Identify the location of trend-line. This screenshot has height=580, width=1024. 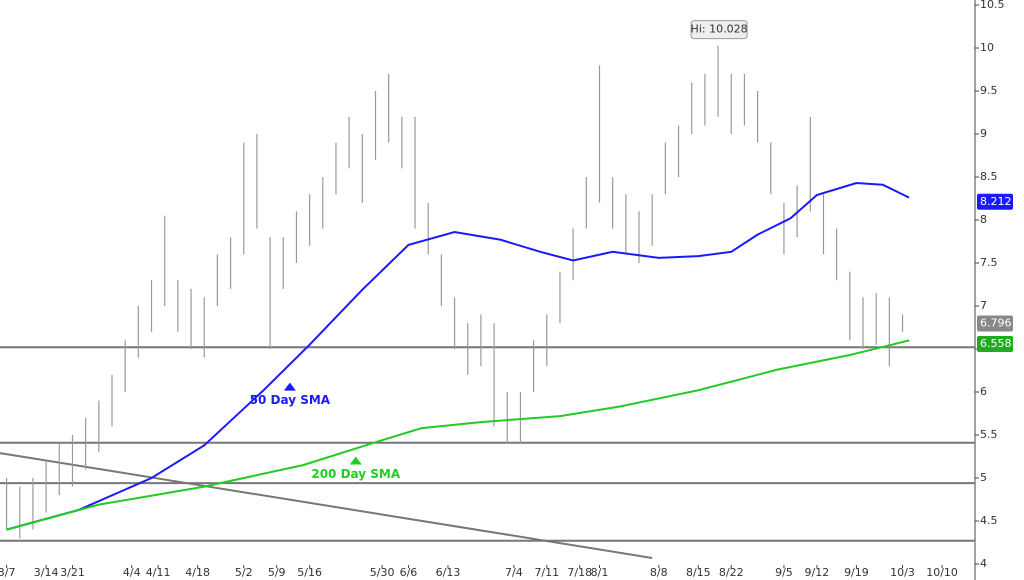
(326, 505).